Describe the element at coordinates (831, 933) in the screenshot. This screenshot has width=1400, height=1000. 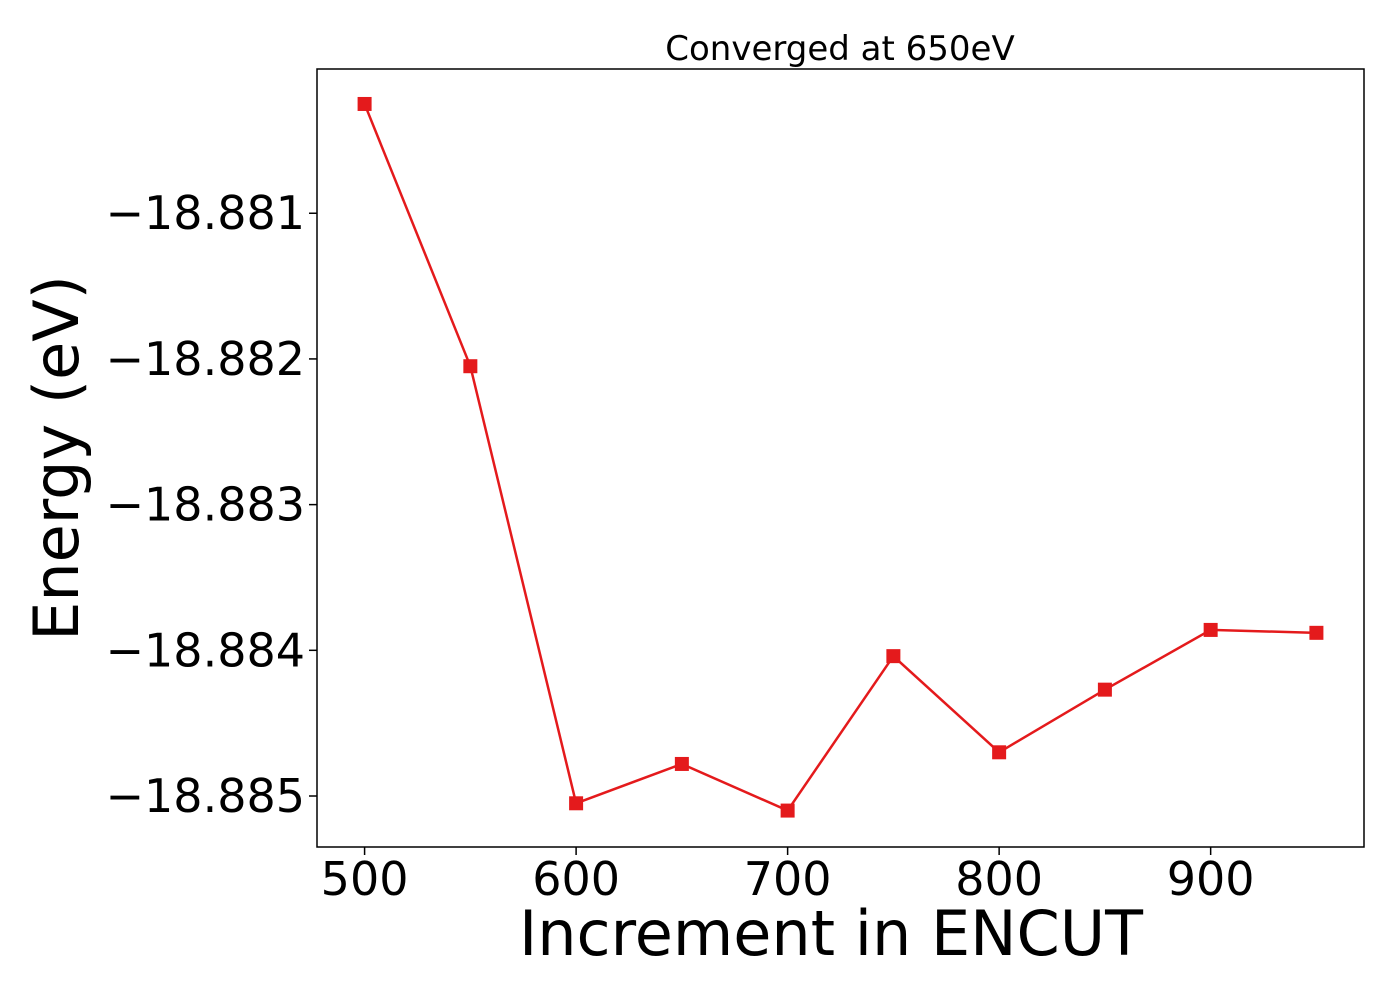
I see `x-axis-title: Increment in ENCUT` at that location.